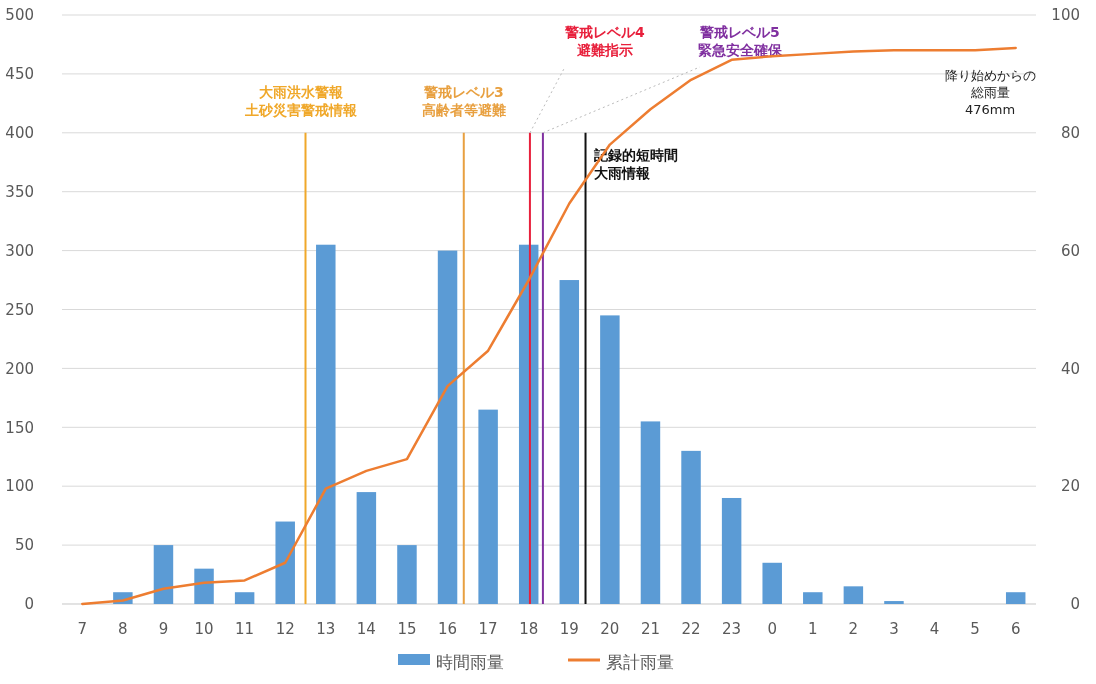  I want to click on x-tick-label: 18, so click(529, 629).